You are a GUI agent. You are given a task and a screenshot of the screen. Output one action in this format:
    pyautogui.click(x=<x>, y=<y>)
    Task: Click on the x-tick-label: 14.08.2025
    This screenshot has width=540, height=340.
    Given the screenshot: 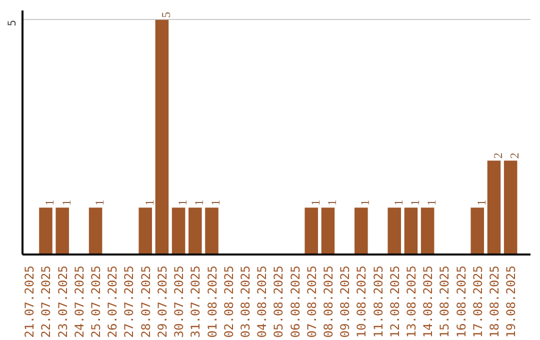 What is the action you would take?
    pyautogui.click(x=428, y=301)
    